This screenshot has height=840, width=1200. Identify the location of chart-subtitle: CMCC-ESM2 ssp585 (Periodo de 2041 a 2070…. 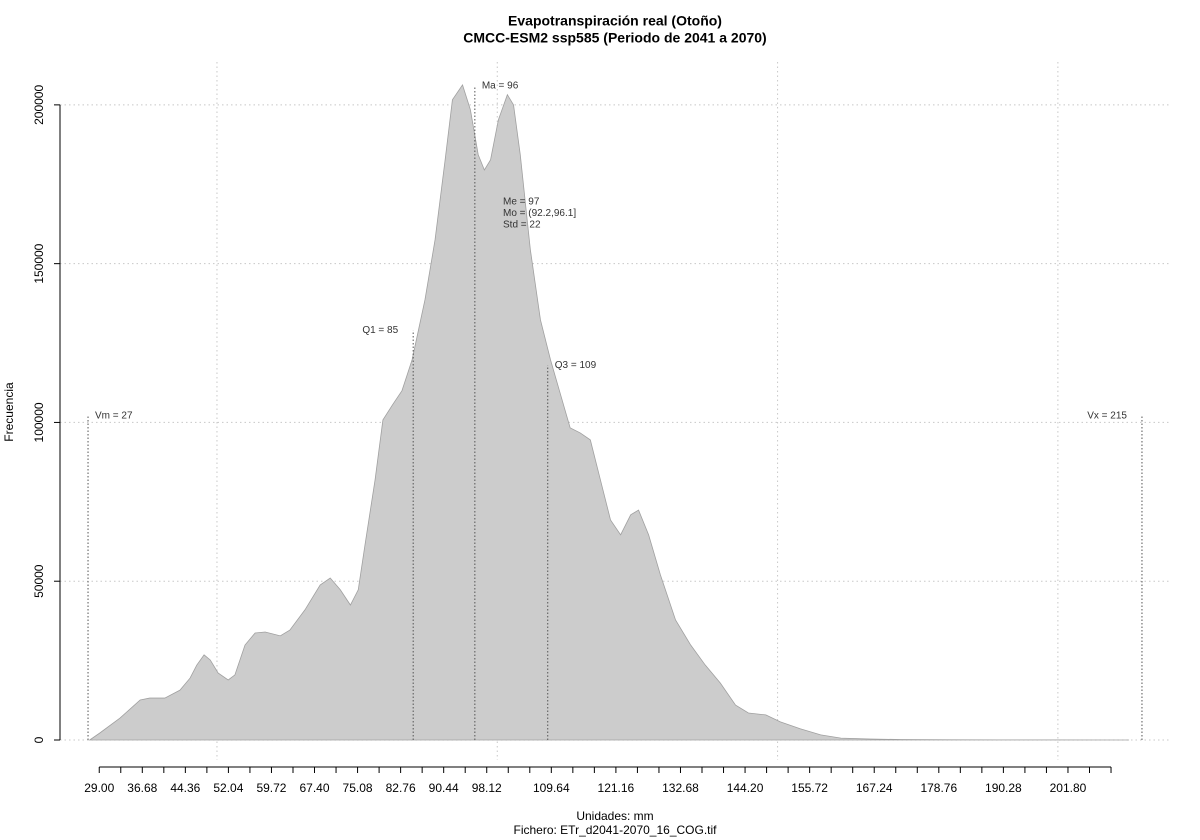
(614, 38).